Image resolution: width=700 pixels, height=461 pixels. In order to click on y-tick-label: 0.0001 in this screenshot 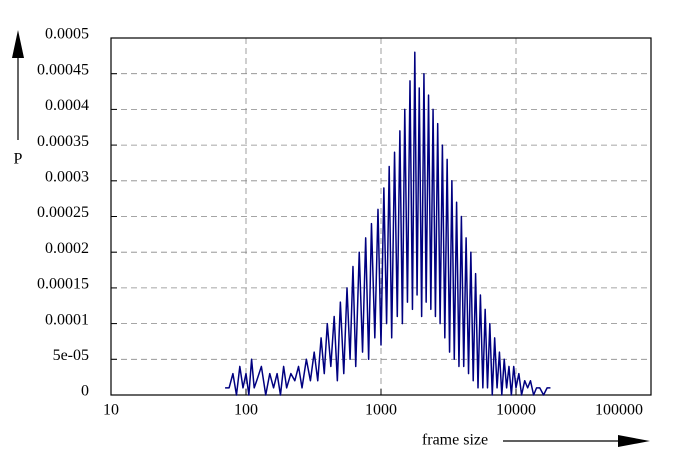, I will do `click(67, 319)`.